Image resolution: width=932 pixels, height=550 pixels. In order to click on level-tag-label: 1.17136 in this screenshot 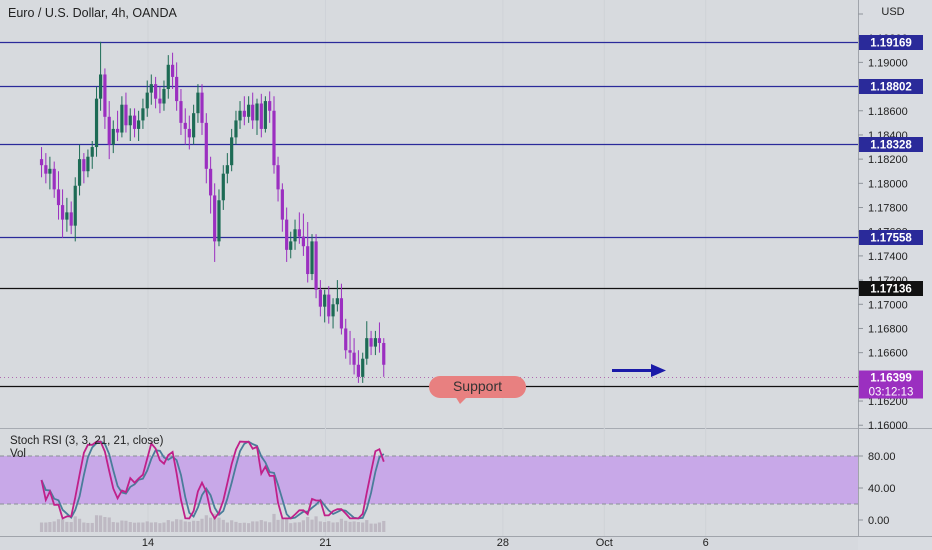, I will do `click(891, 290)`.